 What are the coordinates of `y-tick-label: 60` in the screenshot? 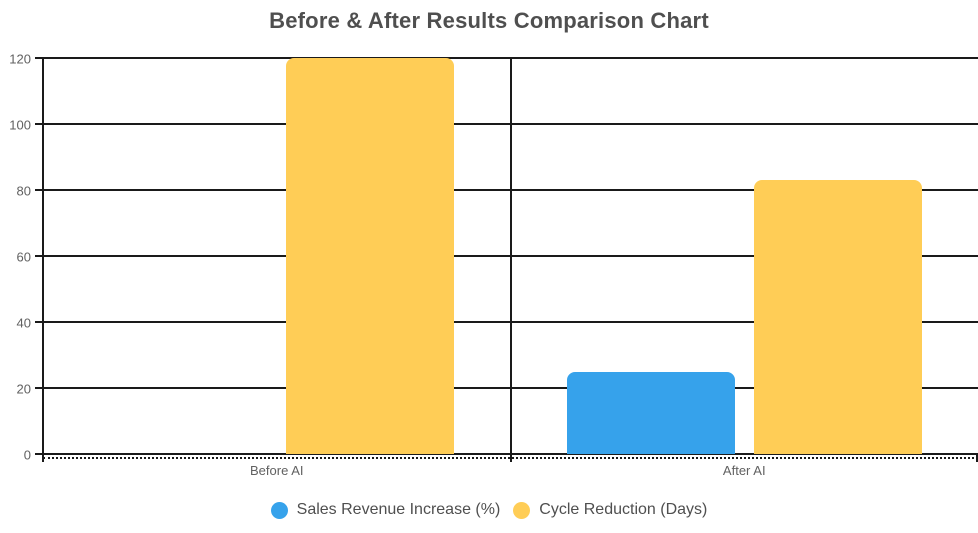 It's located at (23, 257).